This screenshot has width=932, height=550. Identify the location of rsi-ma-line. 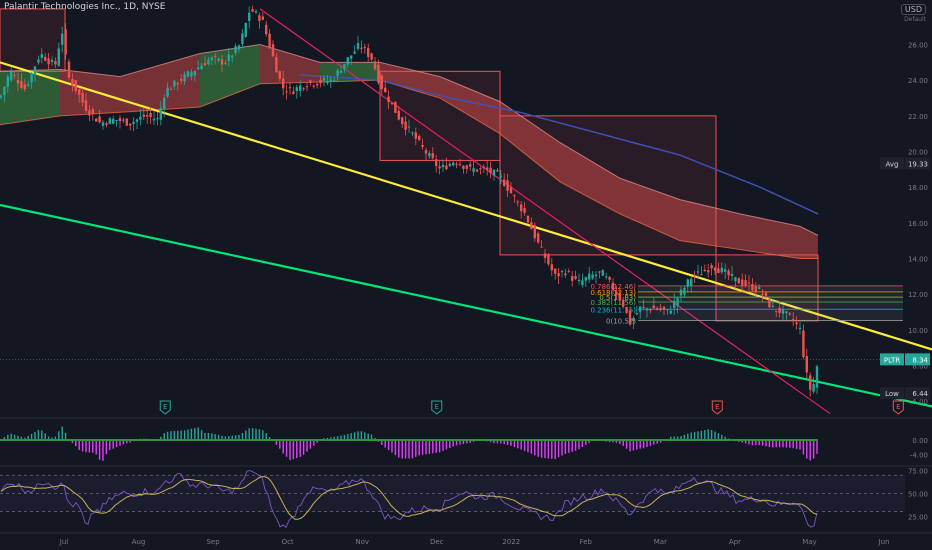
(409, 498).